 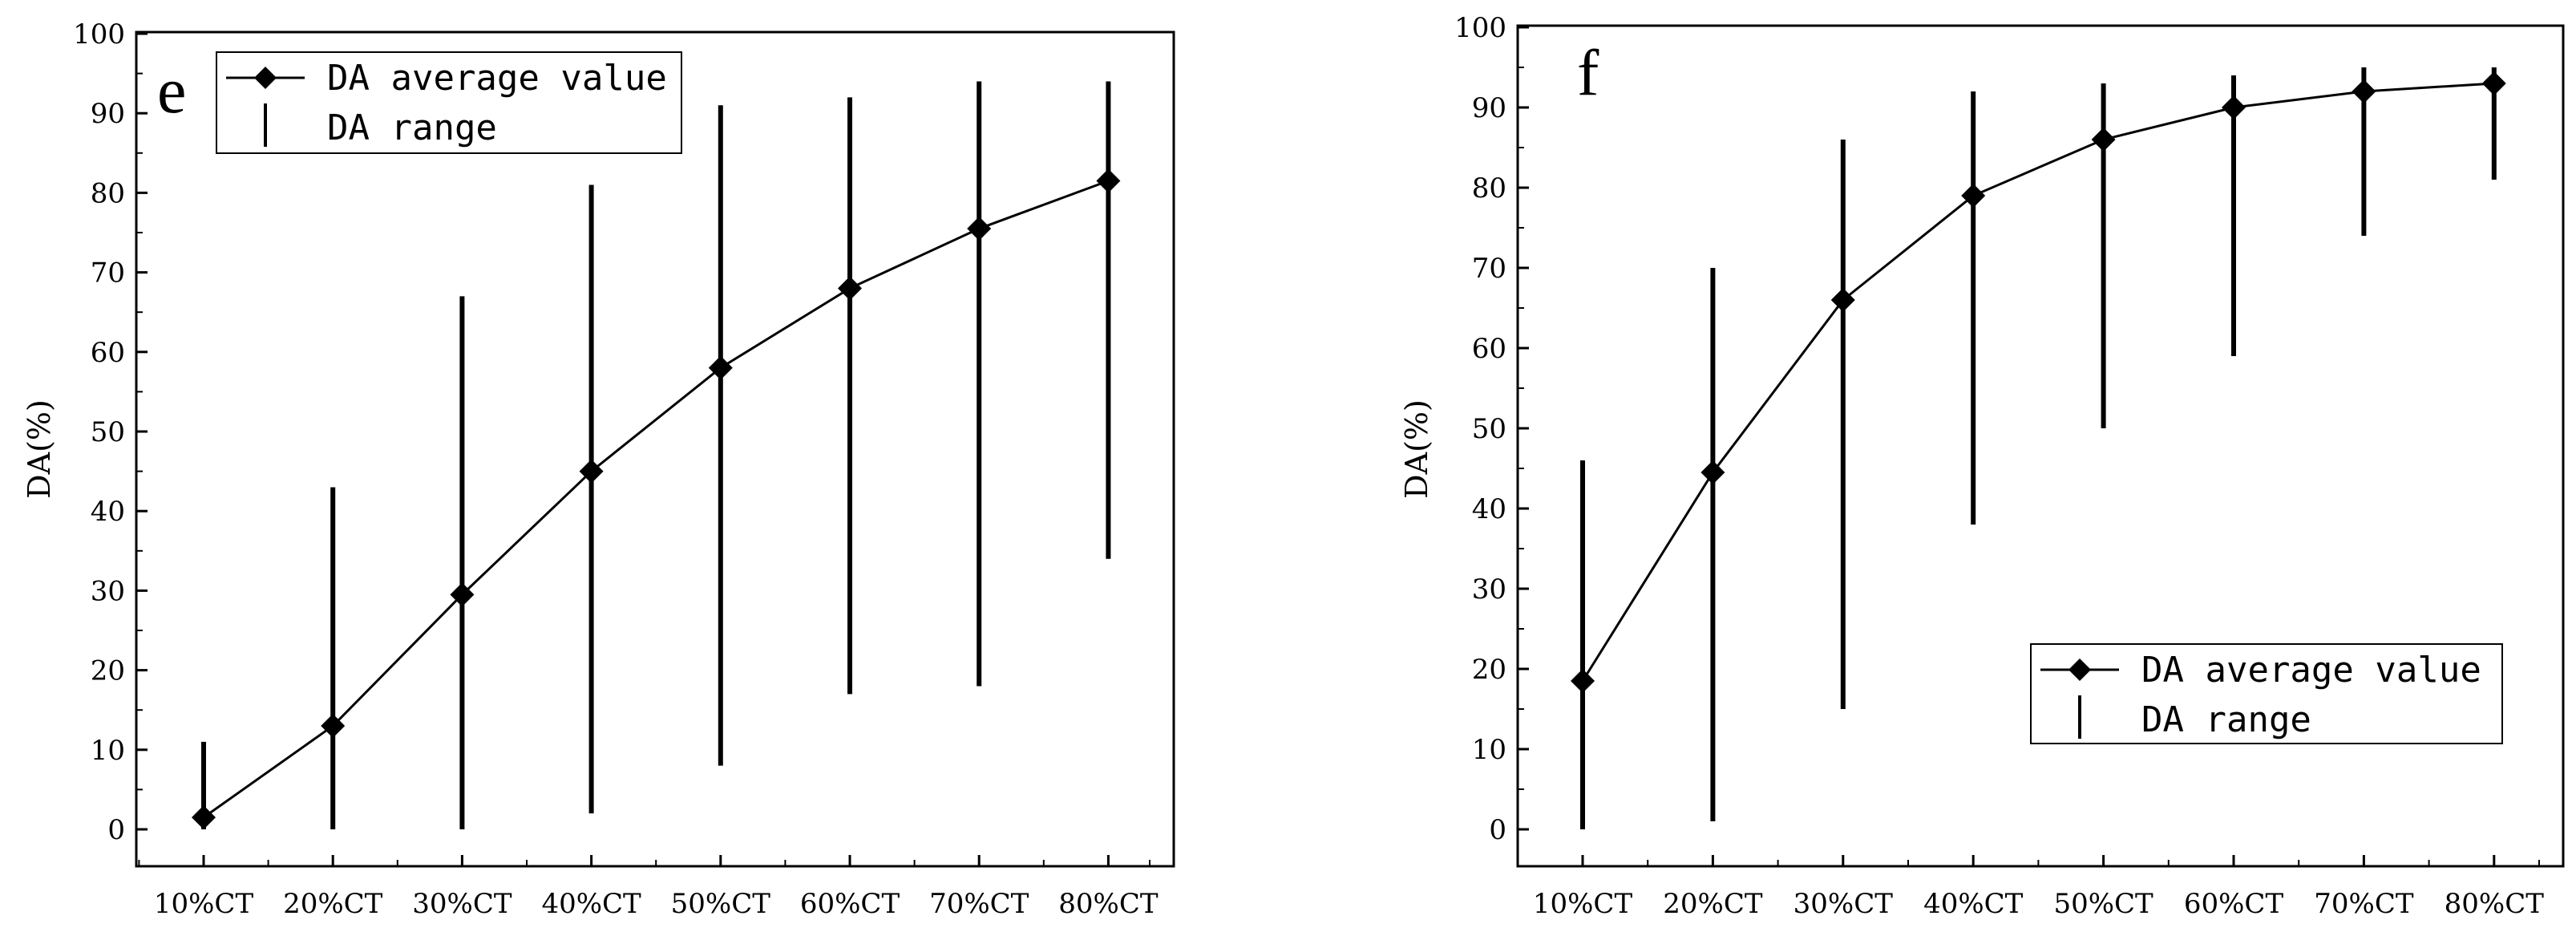 I want to click on panel-letter: e, so click(x=171, y=90).